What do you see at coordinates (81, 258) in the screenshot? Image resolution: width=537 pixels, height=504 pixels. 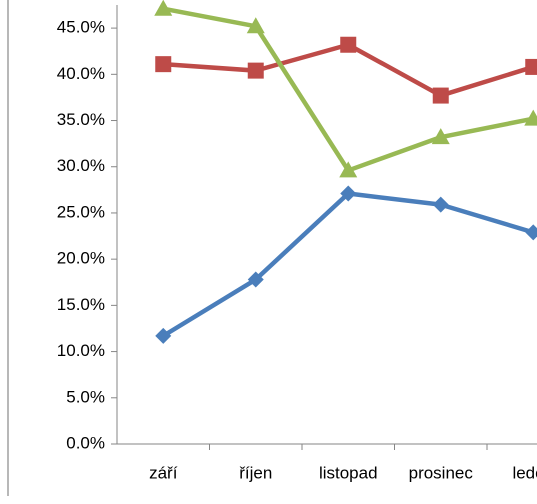 I see `y-tick-label: 20.0%` at bounding box center [81, 258].